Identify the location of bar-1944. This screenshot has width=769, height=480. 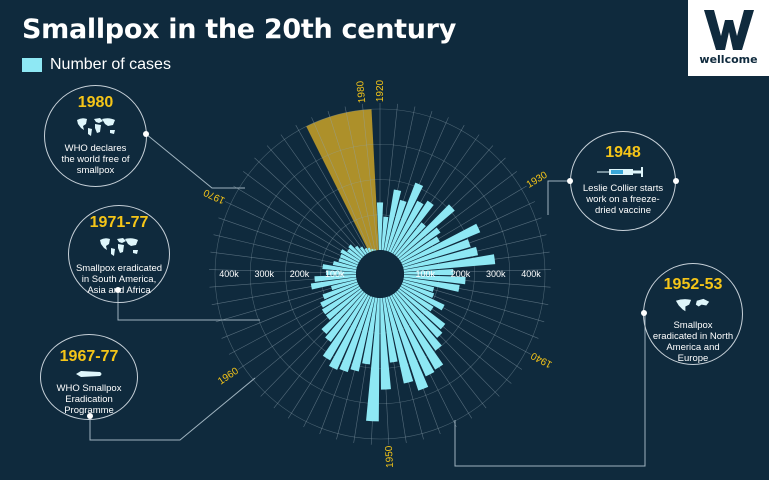
(418, 321).